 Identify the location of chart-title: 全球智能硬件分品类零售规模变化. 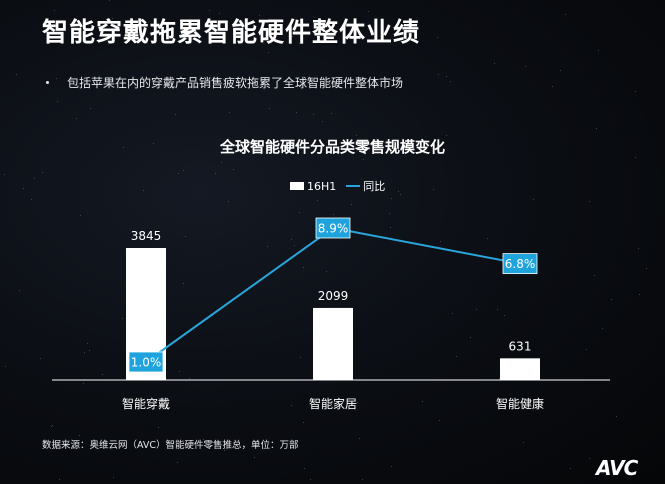
(332, 147).